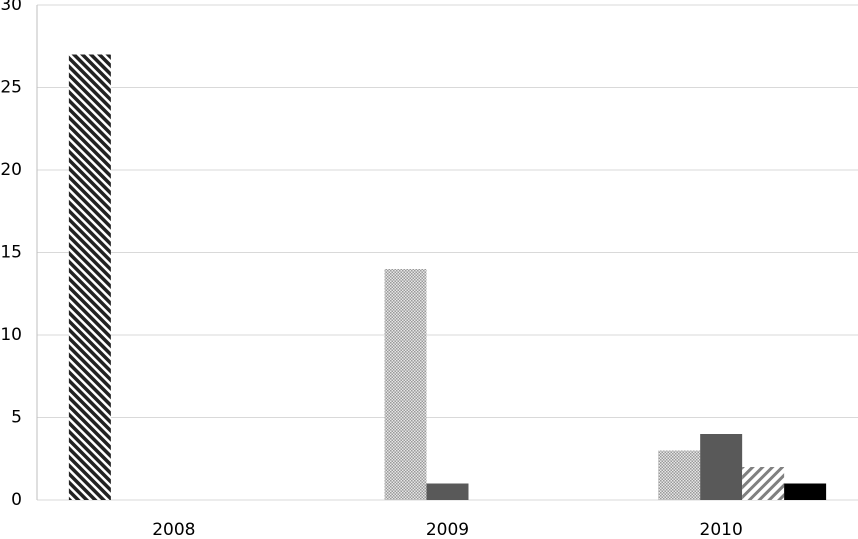  What do you see at coordinates (11, 335) in the screenshot?
I see `y-tick-label: 10` at bounding box center [11, 335].